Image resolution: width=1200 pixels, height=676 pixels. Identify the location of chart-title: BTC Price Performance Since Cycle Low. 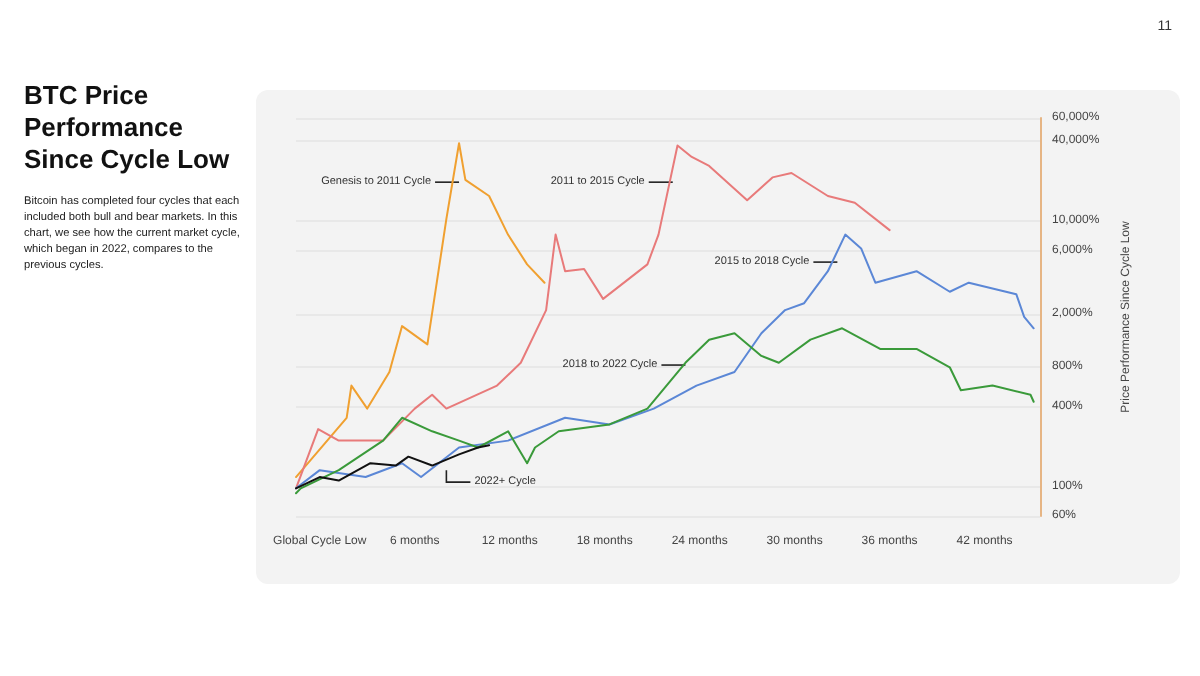
(128, 128).